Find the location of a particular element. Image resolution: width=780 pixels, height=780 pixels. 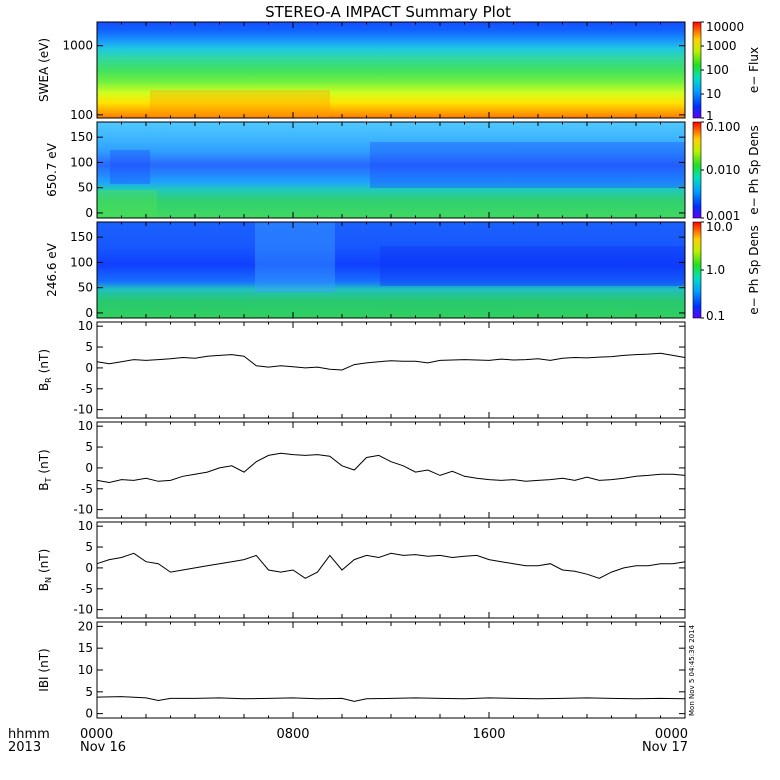

bmag-y-tick-label: 0 is located at coordinates (89, 714).